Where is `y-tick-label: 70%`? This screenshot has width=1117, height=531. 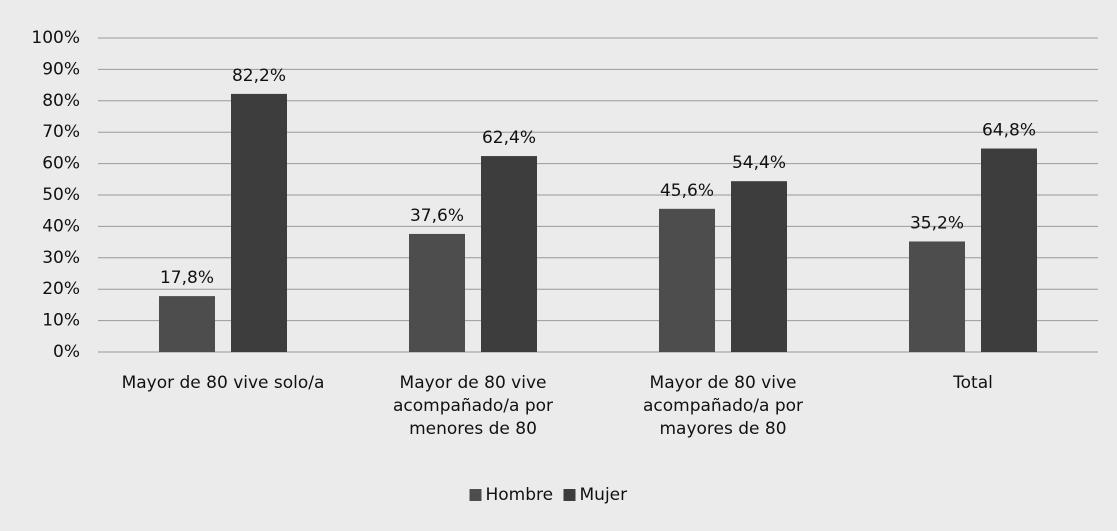
y-tick-label: 70% is located at coordinates (61, 132).